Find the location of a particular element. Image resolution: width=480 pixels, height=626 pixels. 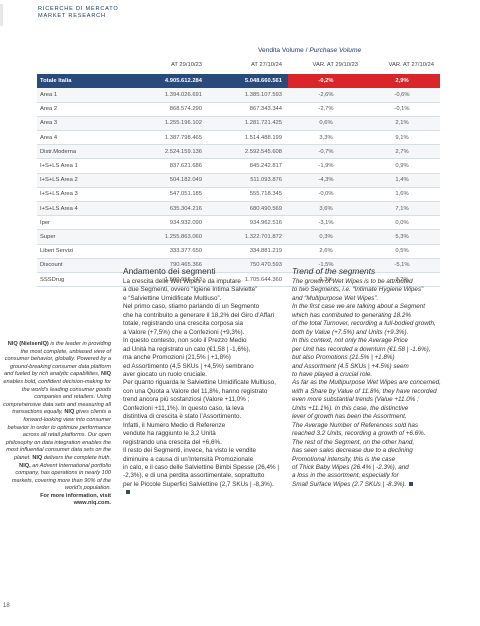

row-label: Iper is located at coordinates (84, 223).